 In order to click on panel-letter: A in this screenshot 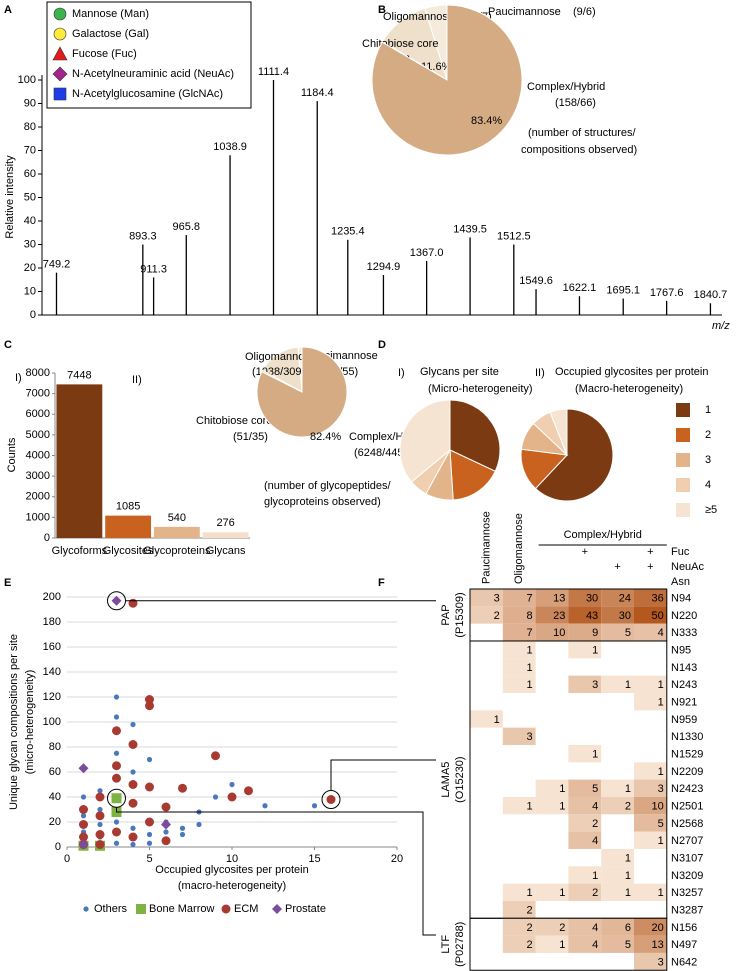, I will do `click(8, 10)`.